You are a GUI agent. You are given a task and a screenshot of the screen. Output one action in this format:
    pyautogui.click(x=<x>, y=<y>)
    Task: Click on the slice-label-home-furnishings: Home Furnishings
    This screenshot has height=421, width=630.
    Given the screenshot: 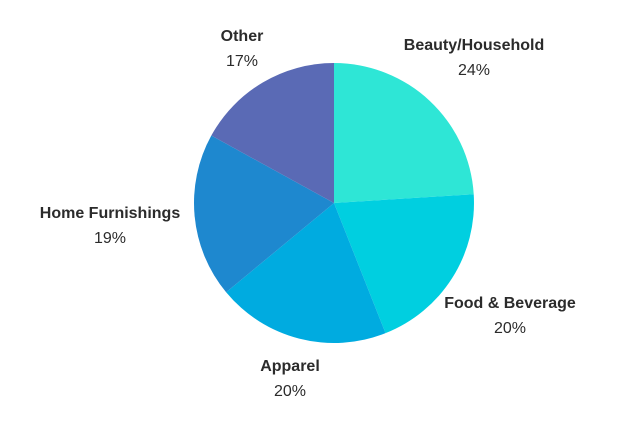 What is the action you would take?
    pyautogui.click(x=110, y=213)
    